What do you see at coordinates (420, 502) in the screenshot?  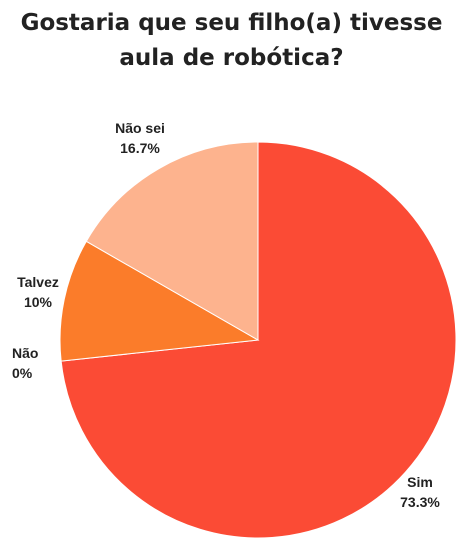 I see `slice-value-sim: 73.3%` at bounding box center [420, 502].